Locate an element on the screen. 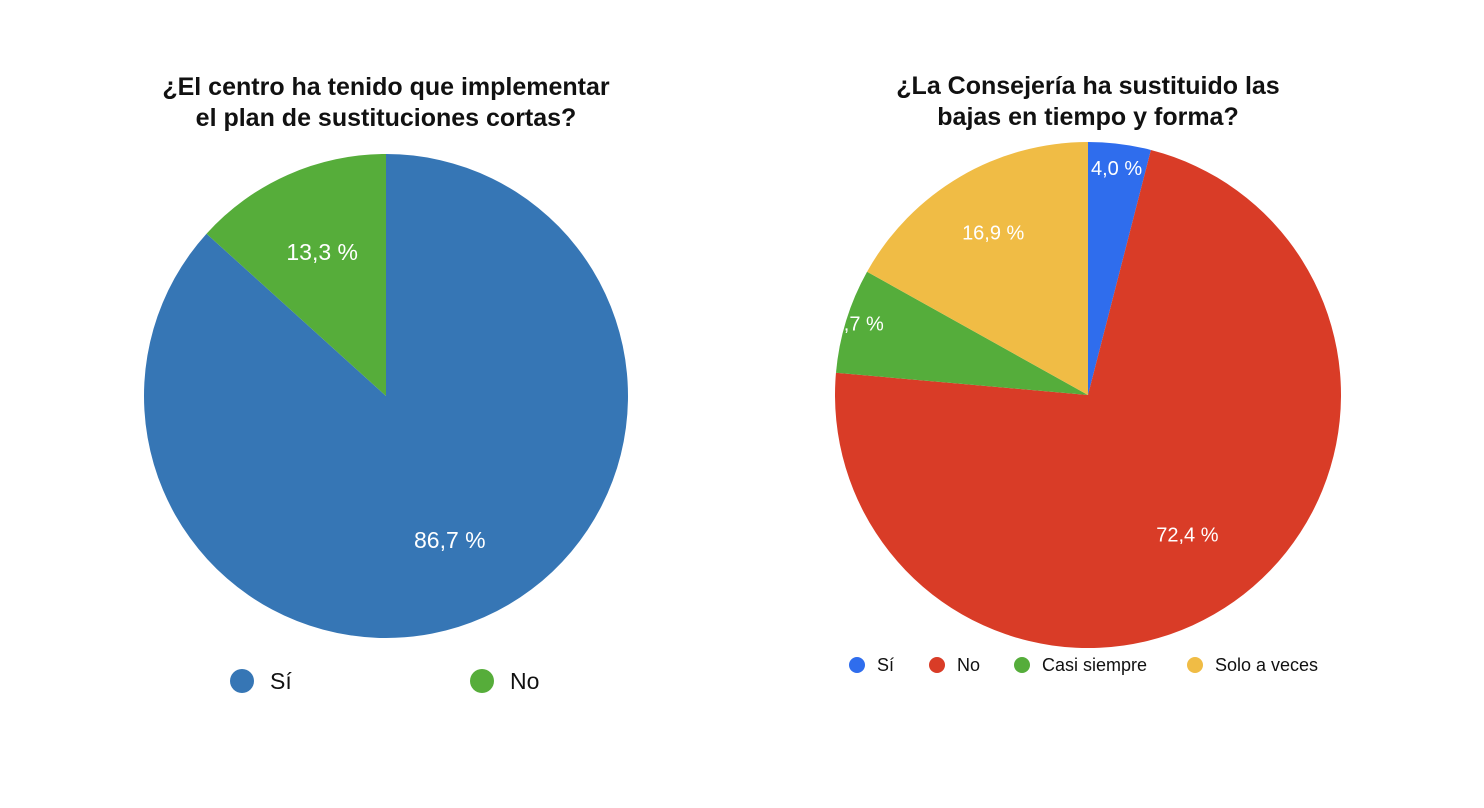 The height and width of the screenshot is (808, 1484). data-label-casi-siempre: 6,7 % is located at coordinates (858, 324).